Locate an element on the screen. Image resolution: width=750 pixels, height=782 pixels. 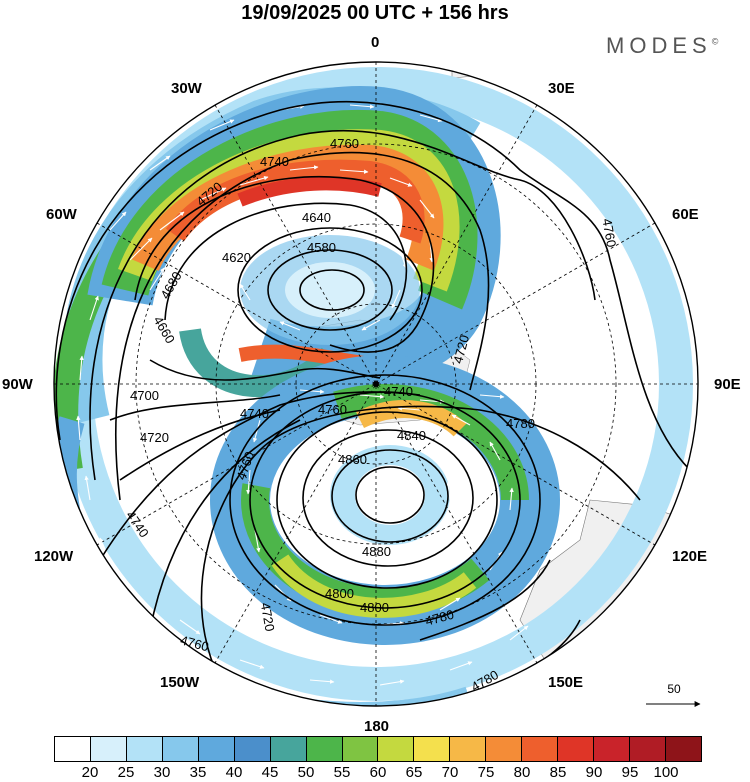
colorbar-tick-label: 45 is located at coordinates (270, 772).